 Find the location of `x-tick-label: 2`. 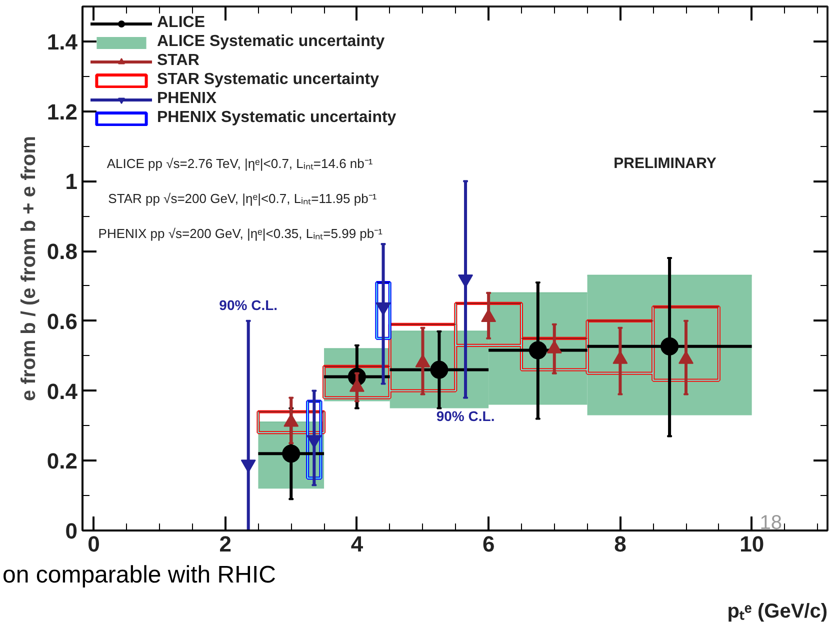

x-tick-label: 2 is located at coordinates (225, 544).